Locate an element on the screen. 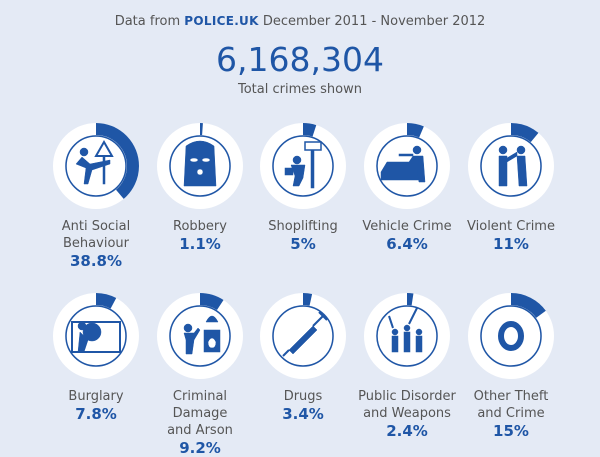 The width and height of the screenshot is (600, 457). label-line1: Robbery is located at coordinates (200, 226).